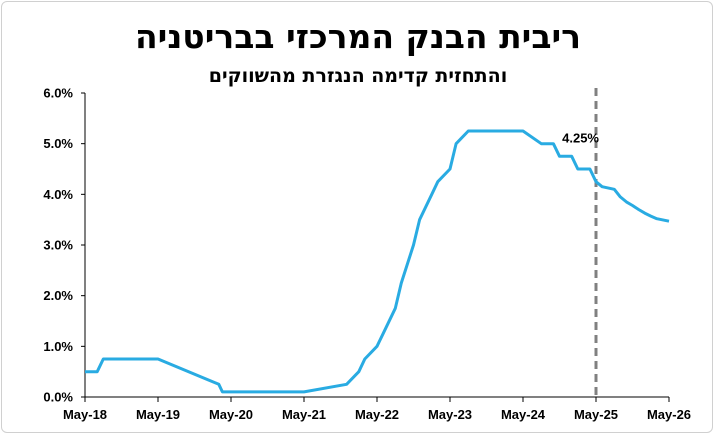 Image resolution: width=716 pixels, height=436 pixels. What do you see at coordinates (158, 414) in the screenshot?
I see `x-tick-label: May-19` at bounding box center [158, 414].